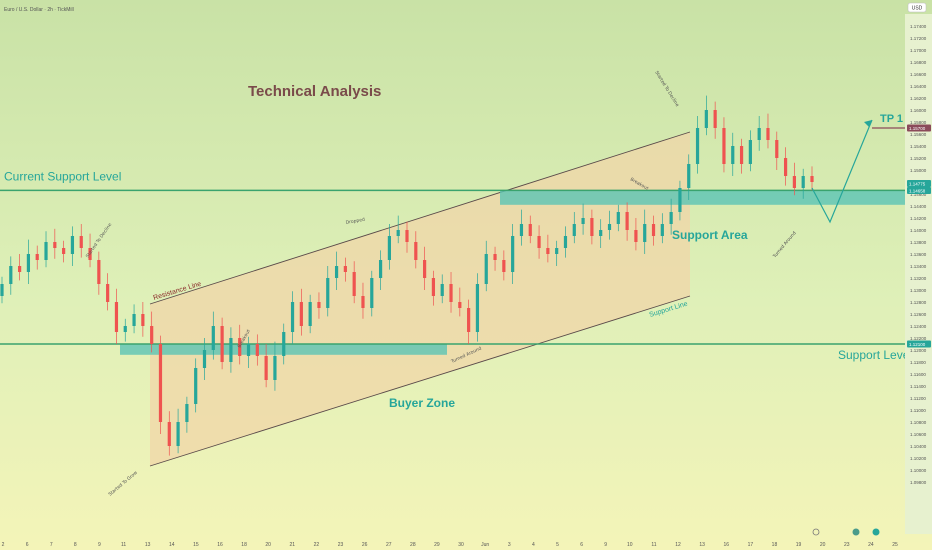  What do you see at coordinates (918, 62) in the screenshot?
I see `y-tick-label: 1.16800` at bounding box center [918, 62].